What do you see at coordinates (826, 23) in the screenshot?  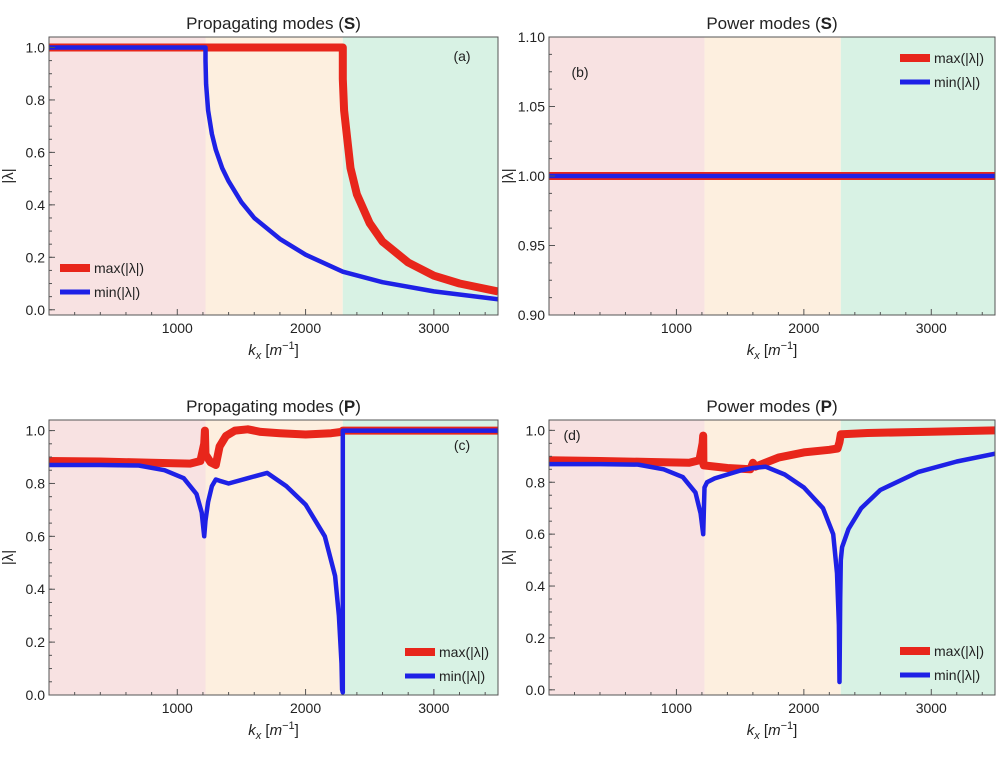 I see `title-bold: S` at bounding box center [826, 23].